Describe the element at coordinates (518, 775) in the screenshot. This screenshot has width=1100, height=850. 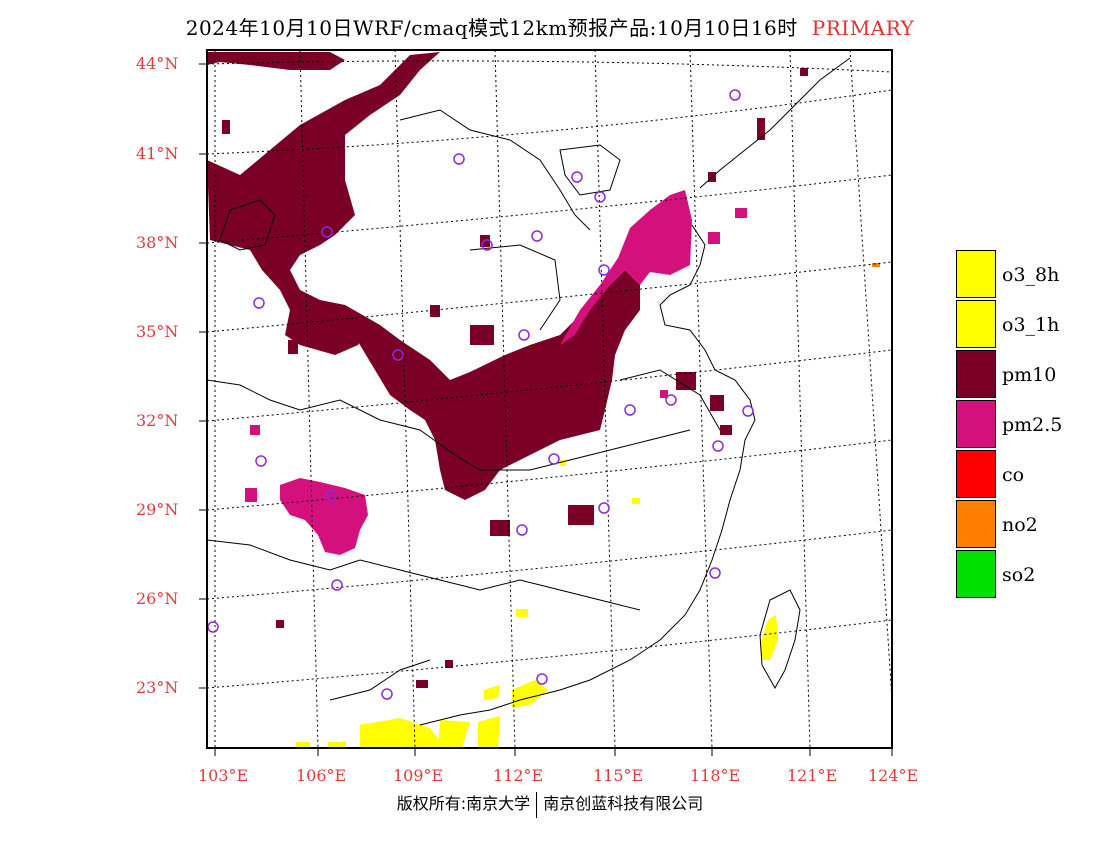
I see `lon-label-112e: 112°E` at that location.